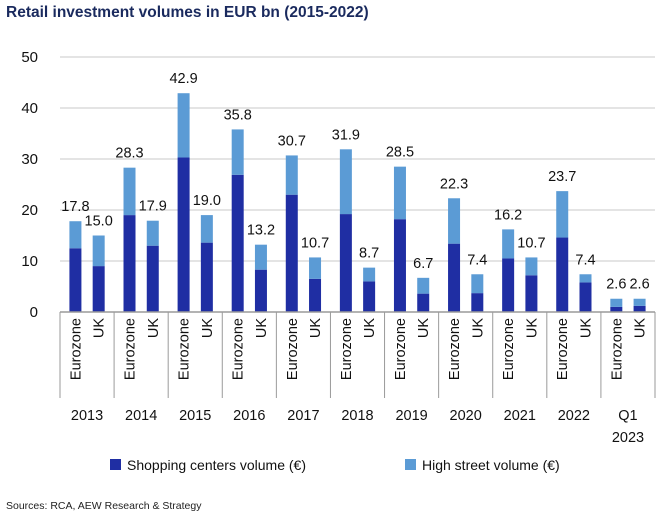 This screenshot has height=516, width=668. What do you see at coordinates (466, 416) in the screenshot?
I see `x-group-label: 2020` at bounding box center [466, 416].